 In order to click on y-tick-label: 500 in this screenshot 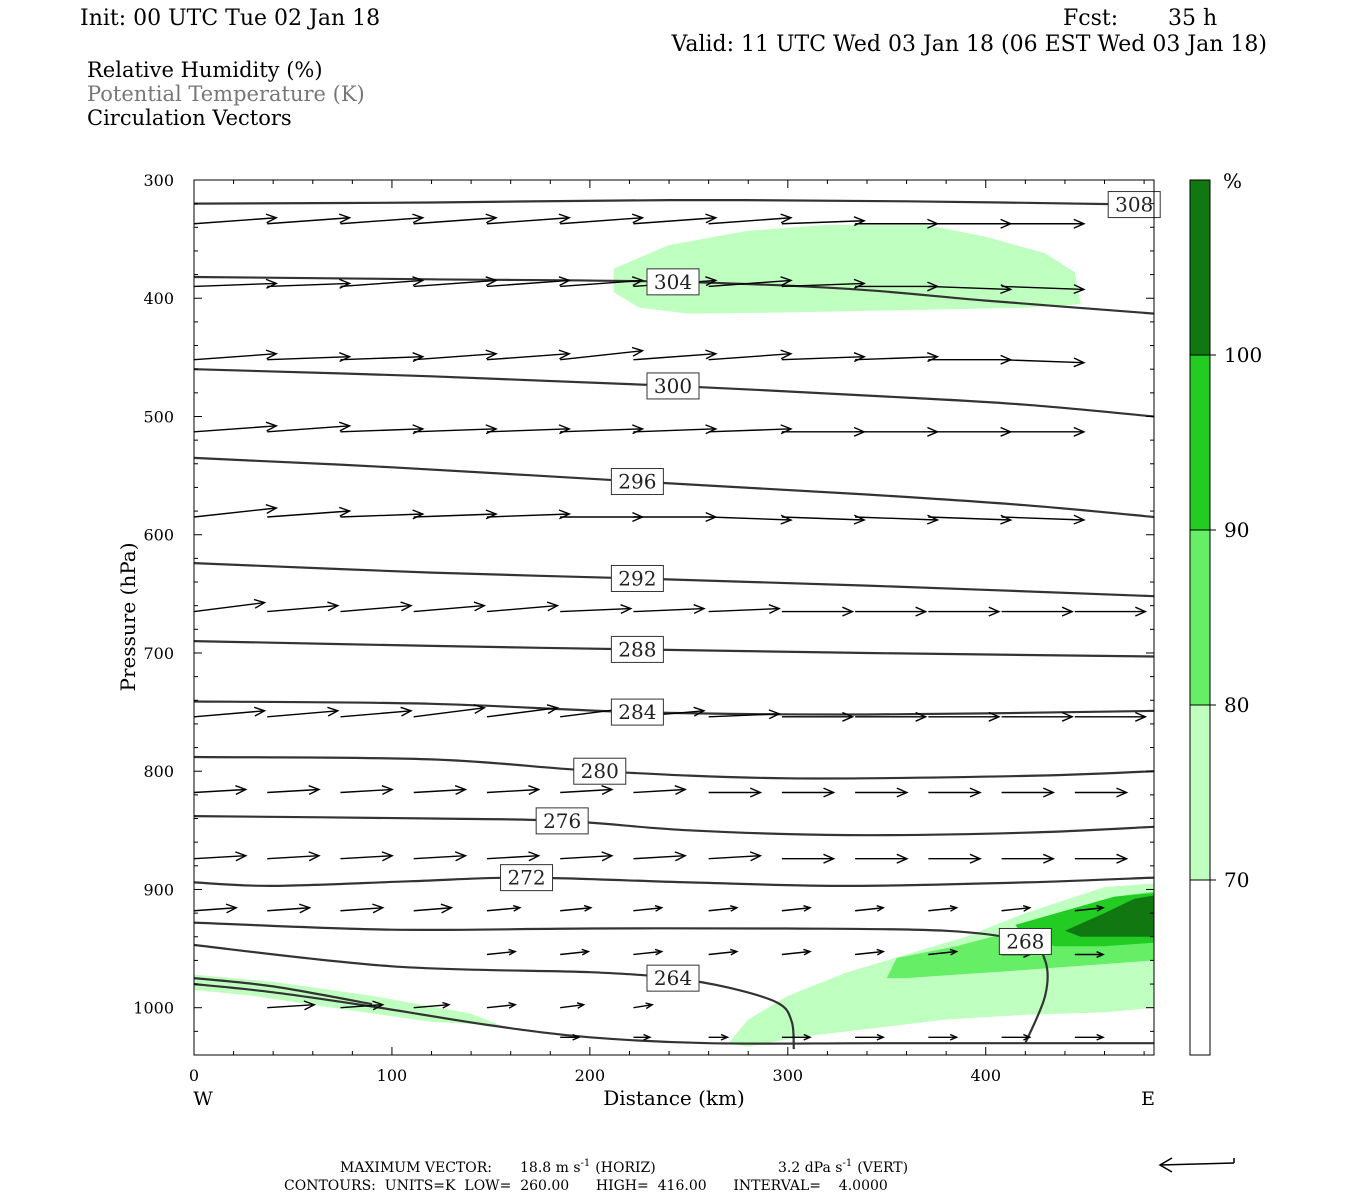, I will do `click(158, 416)`.